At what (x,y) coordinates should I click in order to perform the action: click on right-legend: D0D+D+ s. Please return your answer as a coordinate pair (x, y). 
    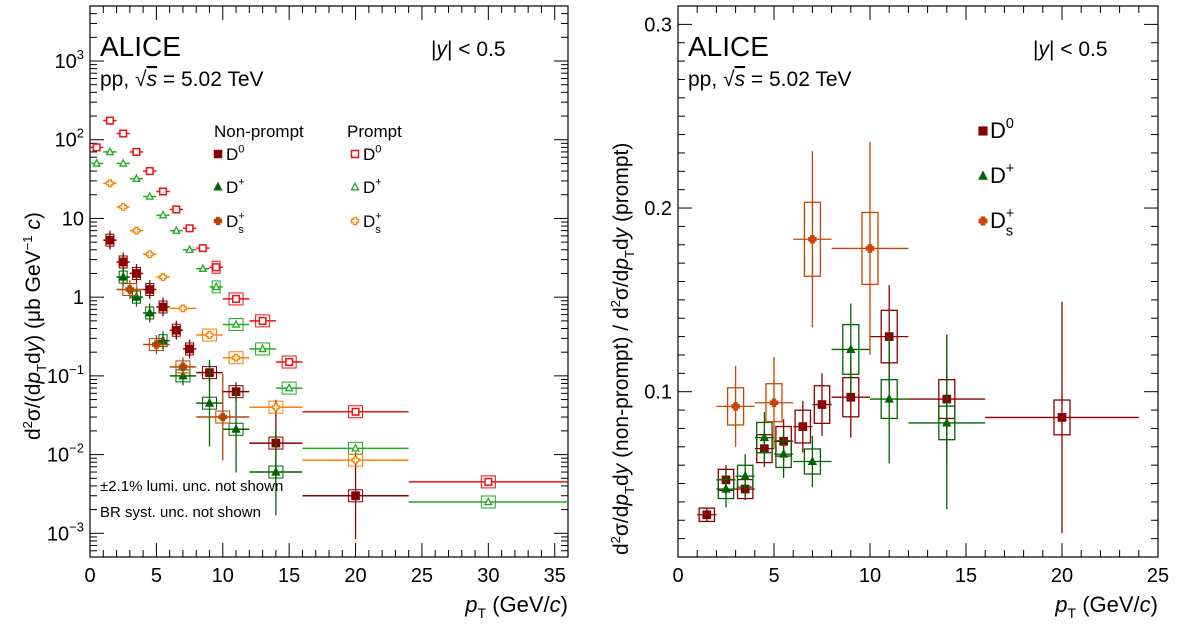
    Looking at the image, I should click on (996, 178).